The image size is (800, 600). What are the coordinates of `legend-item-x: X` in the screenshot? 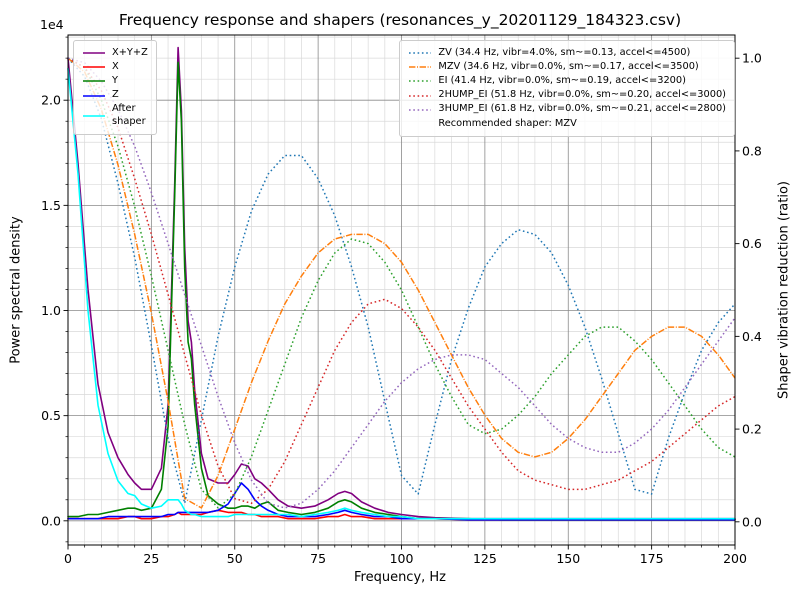 It's located at (115, 67).